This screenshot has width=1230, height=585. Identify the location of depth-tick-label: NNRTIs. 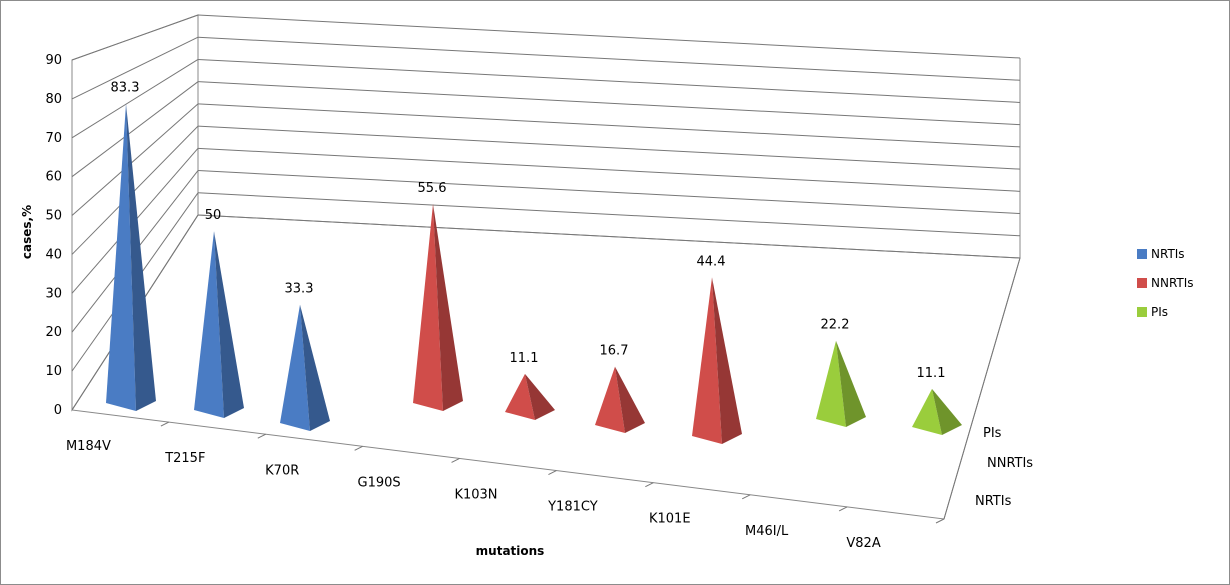
(1010, 463).